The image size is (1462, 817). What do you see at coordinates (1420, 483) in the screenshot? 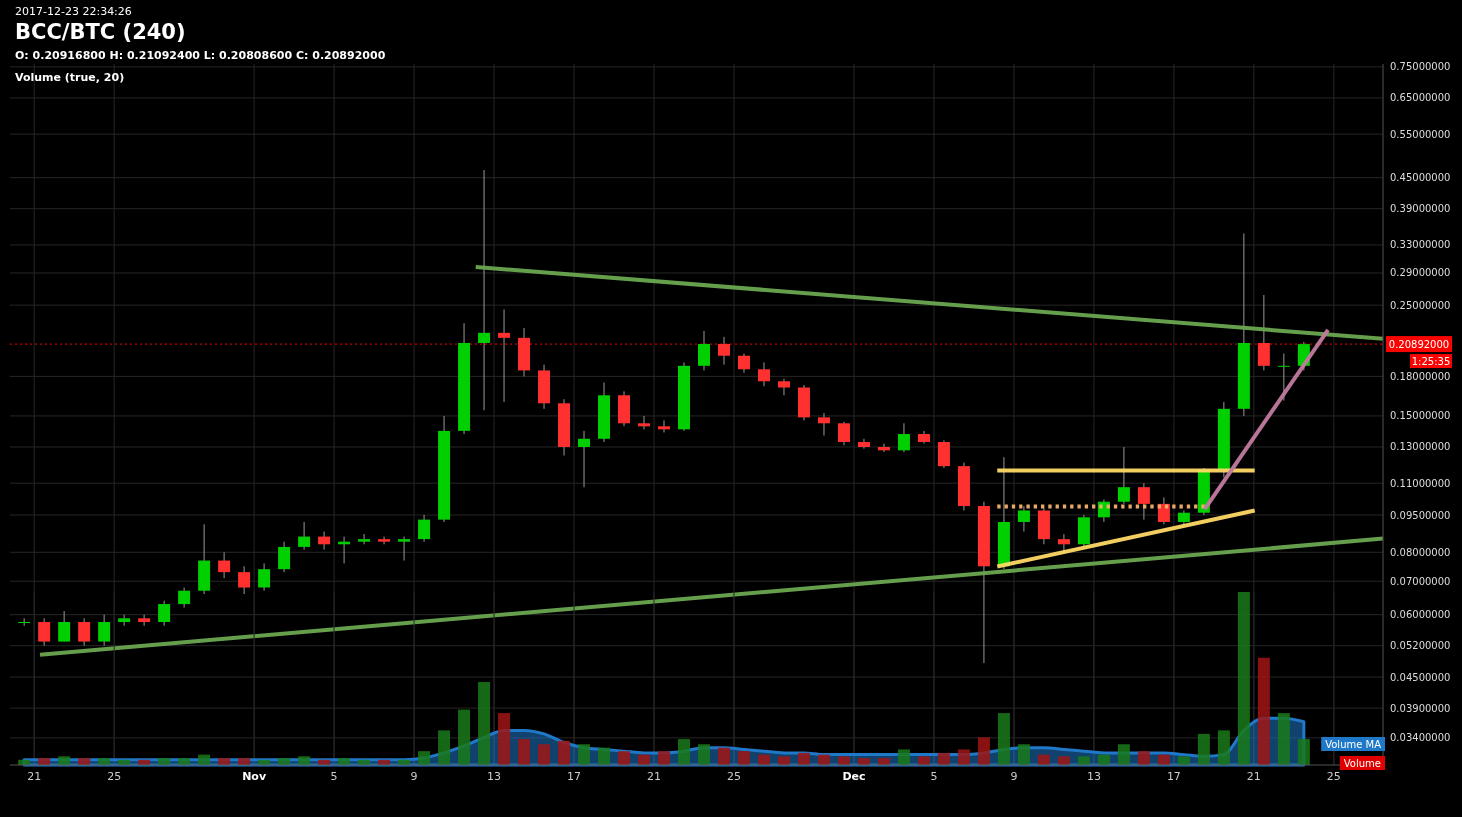
I see `y-tick-label: 0.11000000` at bounding box center [1420, 483].